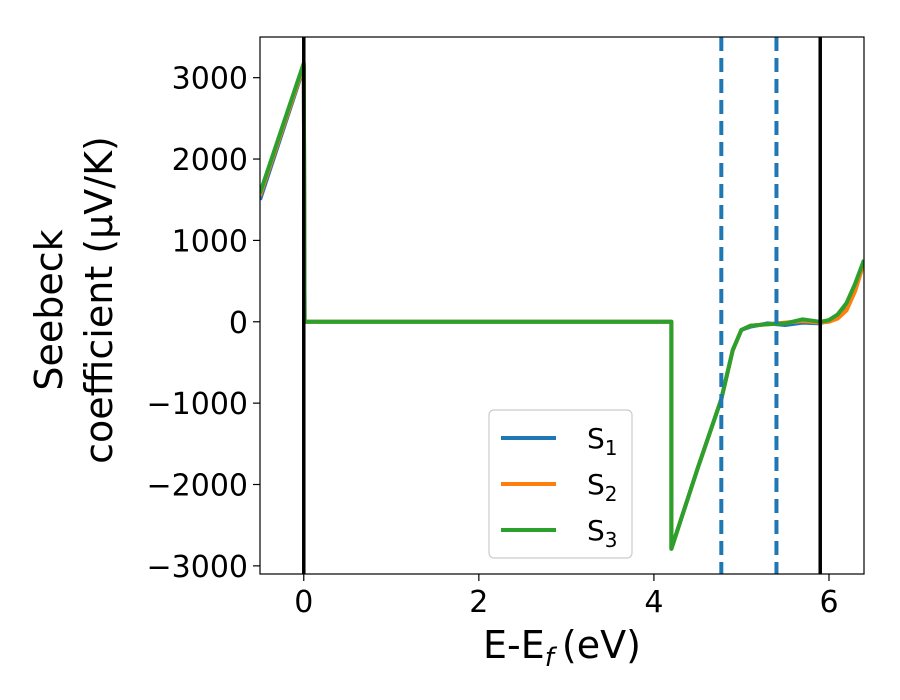  I want to click on legend-label: S1, so click(602, 441).